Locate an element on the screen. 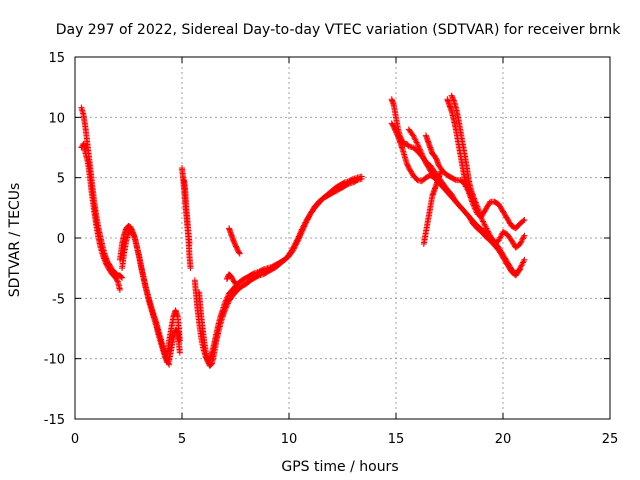 This screenshot has height=480, width=640. x-tick-label: 5 is located at coordinates (182, 439).